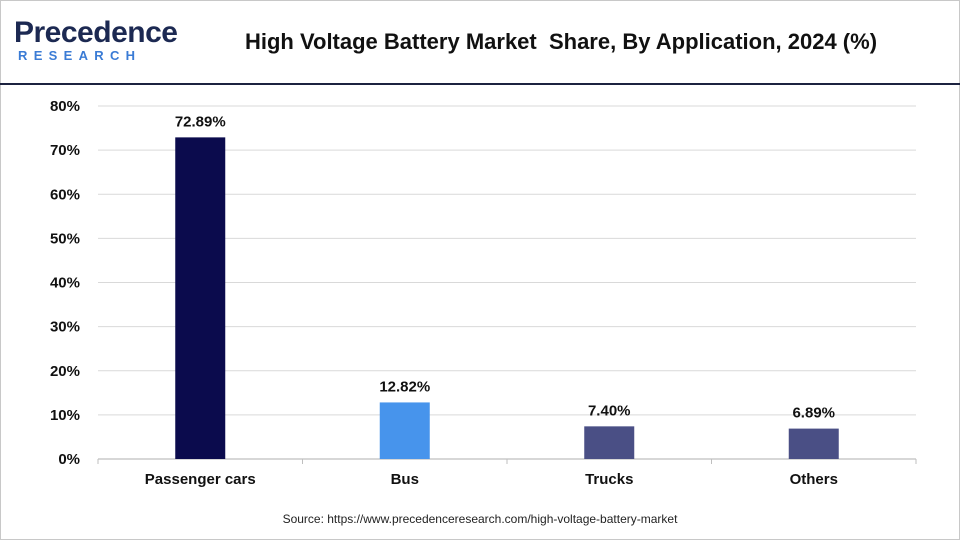  What do you see at coordinates (480, 84) in the screenshot?
I see `header-divider` at bounding box center [480, 84].